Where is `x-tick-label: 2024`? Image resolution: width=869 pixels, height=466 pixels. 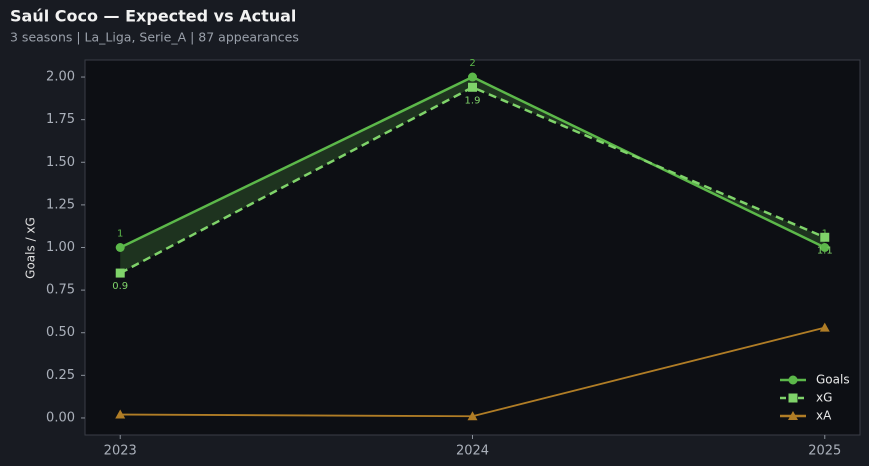
x-tick-label: 2024 is located at coordinates (472, 451).